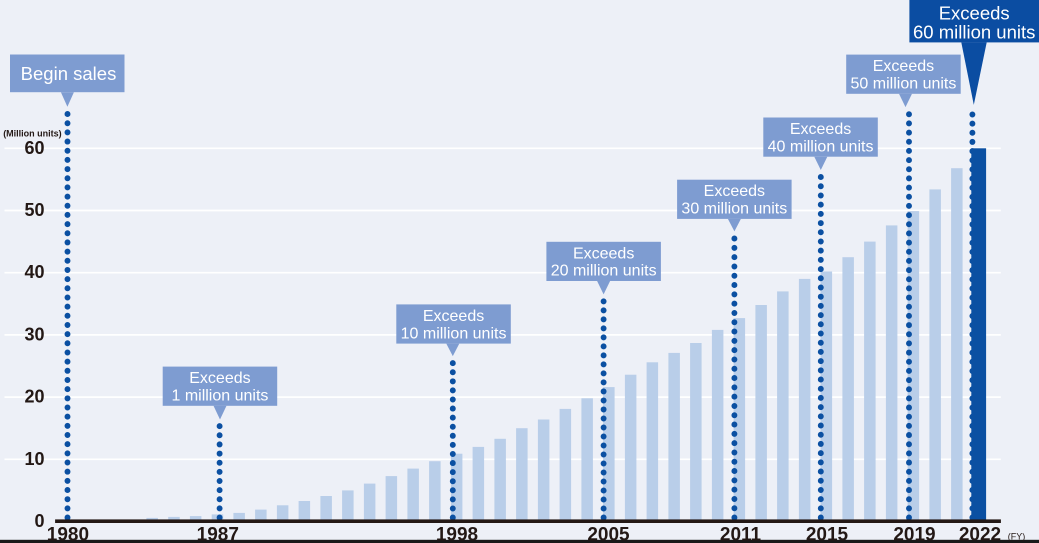 Image resolution: width=1039 pixels, height=543 pixels. Describe the element at coordinates (974, 32) in the screenshot. I see `svg-text: 60 million units` at that location.